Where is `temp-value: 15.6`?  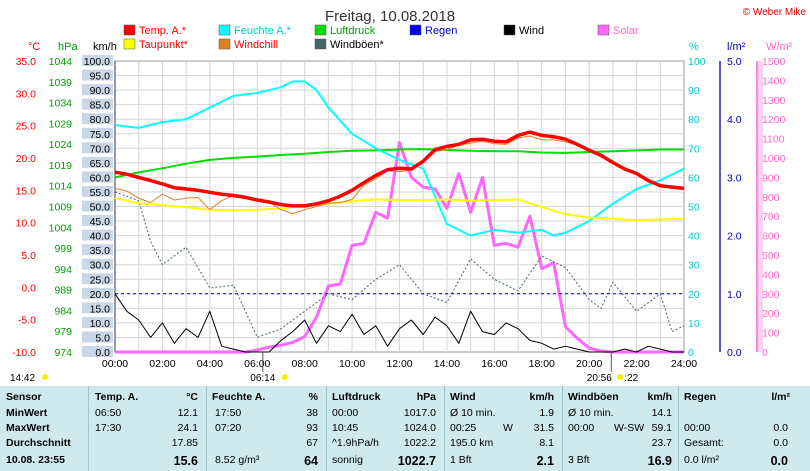 temp-value: 15.6 is located at coordinates (185, 461).